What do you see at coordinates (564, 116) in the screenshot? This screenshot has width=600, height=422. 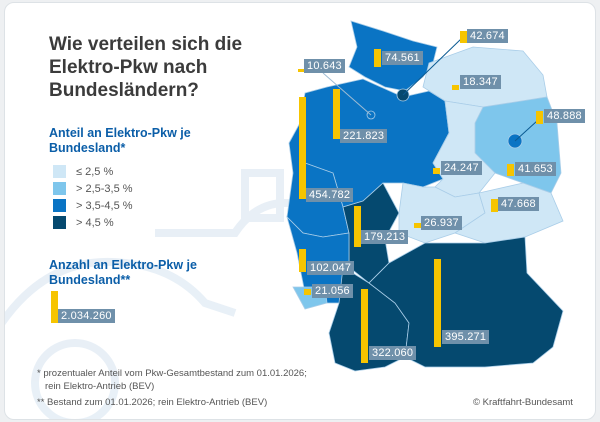 I see `state-value-label: 48.888` at bounding box center [564, 116].